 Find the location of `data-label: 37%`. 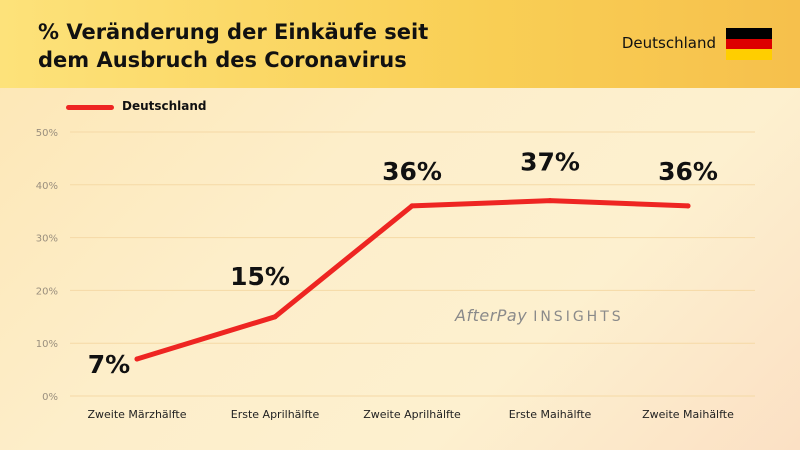

data-label: 37% is located at coordinates (550, 162).